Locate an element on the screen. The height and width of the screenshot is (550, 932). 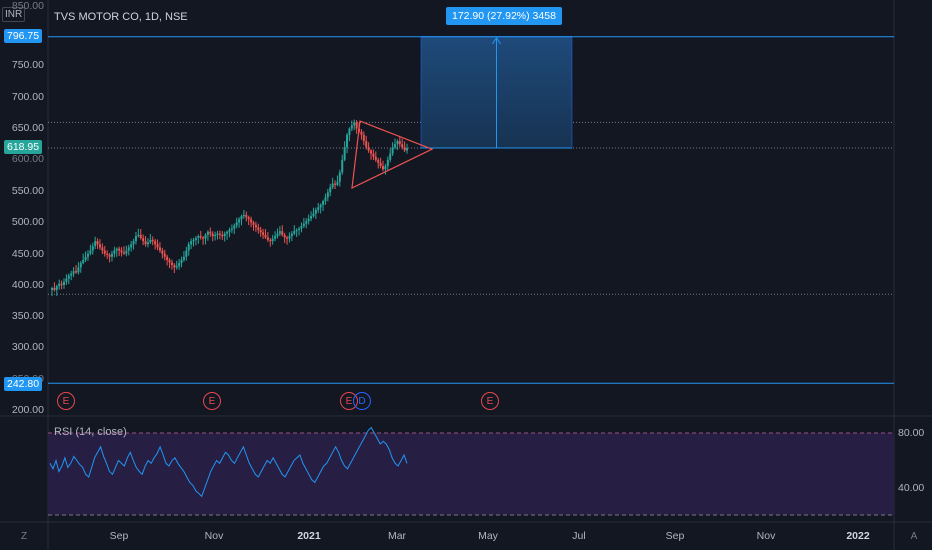
triangle-pattern is located at coordinates (392, 155).